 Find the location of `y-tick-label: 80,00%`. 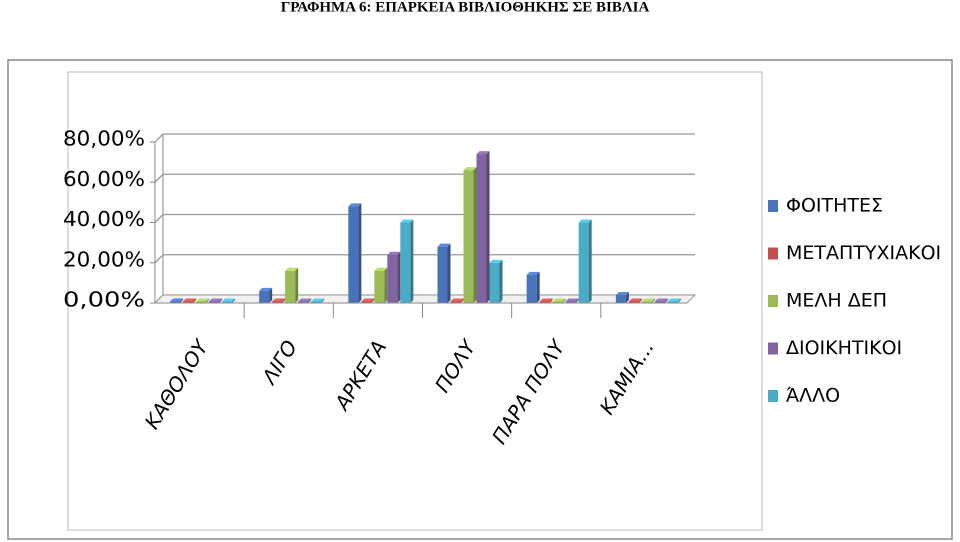

y-tick-label: 80,00% is located at coordinates (104, 139).